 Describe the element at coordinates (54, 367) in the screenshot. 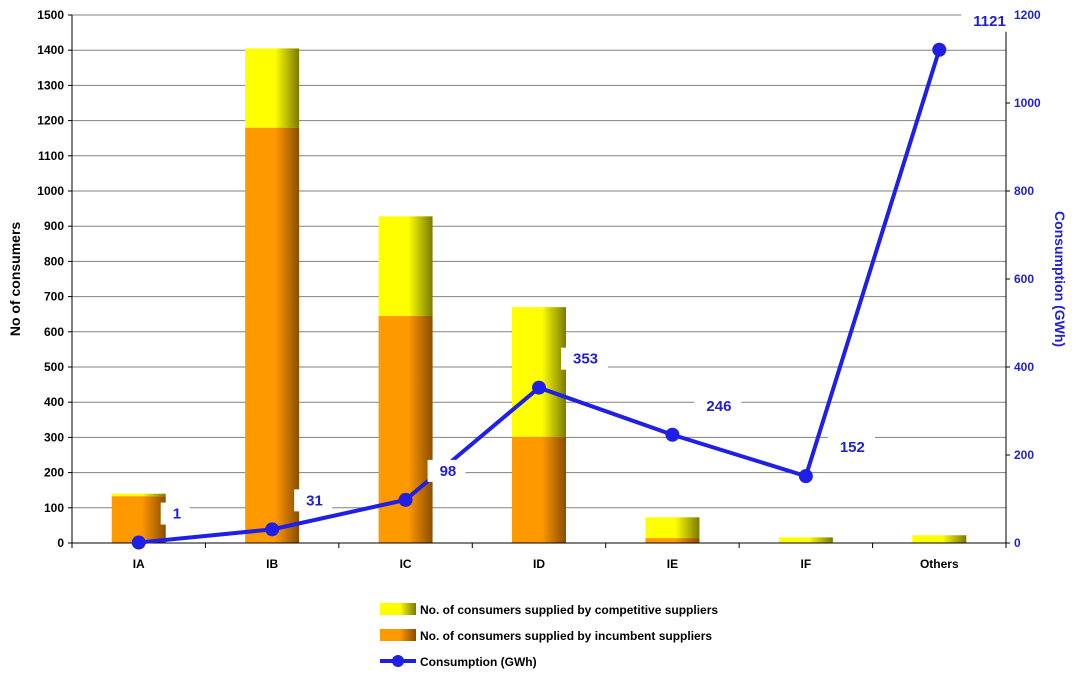

I see `y-tick-label: 500` at that location.